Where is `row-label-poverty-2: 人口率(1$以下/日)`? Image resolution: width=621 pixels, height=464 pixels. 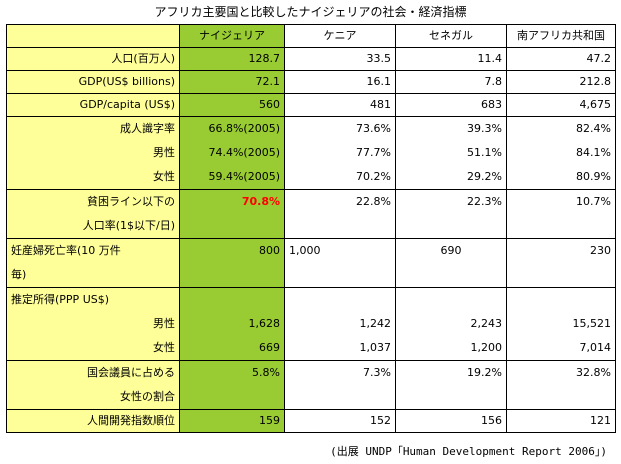
row-label-poverty-2: 人口率(1$以下/日) is located at coordinates (128, 225).